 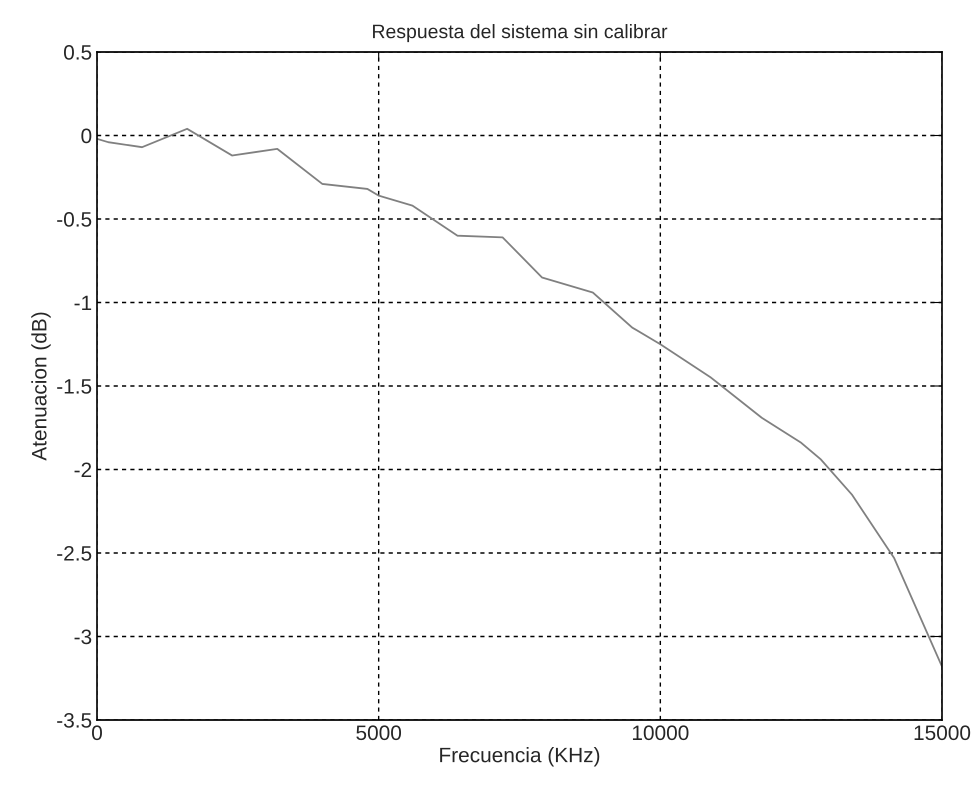 What do you see at coordinates (520, 756) in the screenshot?
I see `x-axis-title: Frecuencia (KHz)` at bounding box center [520, 756].